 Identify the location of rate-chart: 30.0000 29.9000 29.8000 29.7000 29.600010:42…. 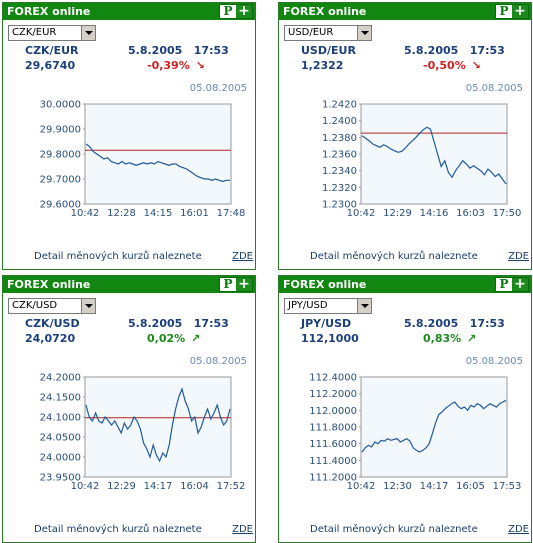
(143, 160).